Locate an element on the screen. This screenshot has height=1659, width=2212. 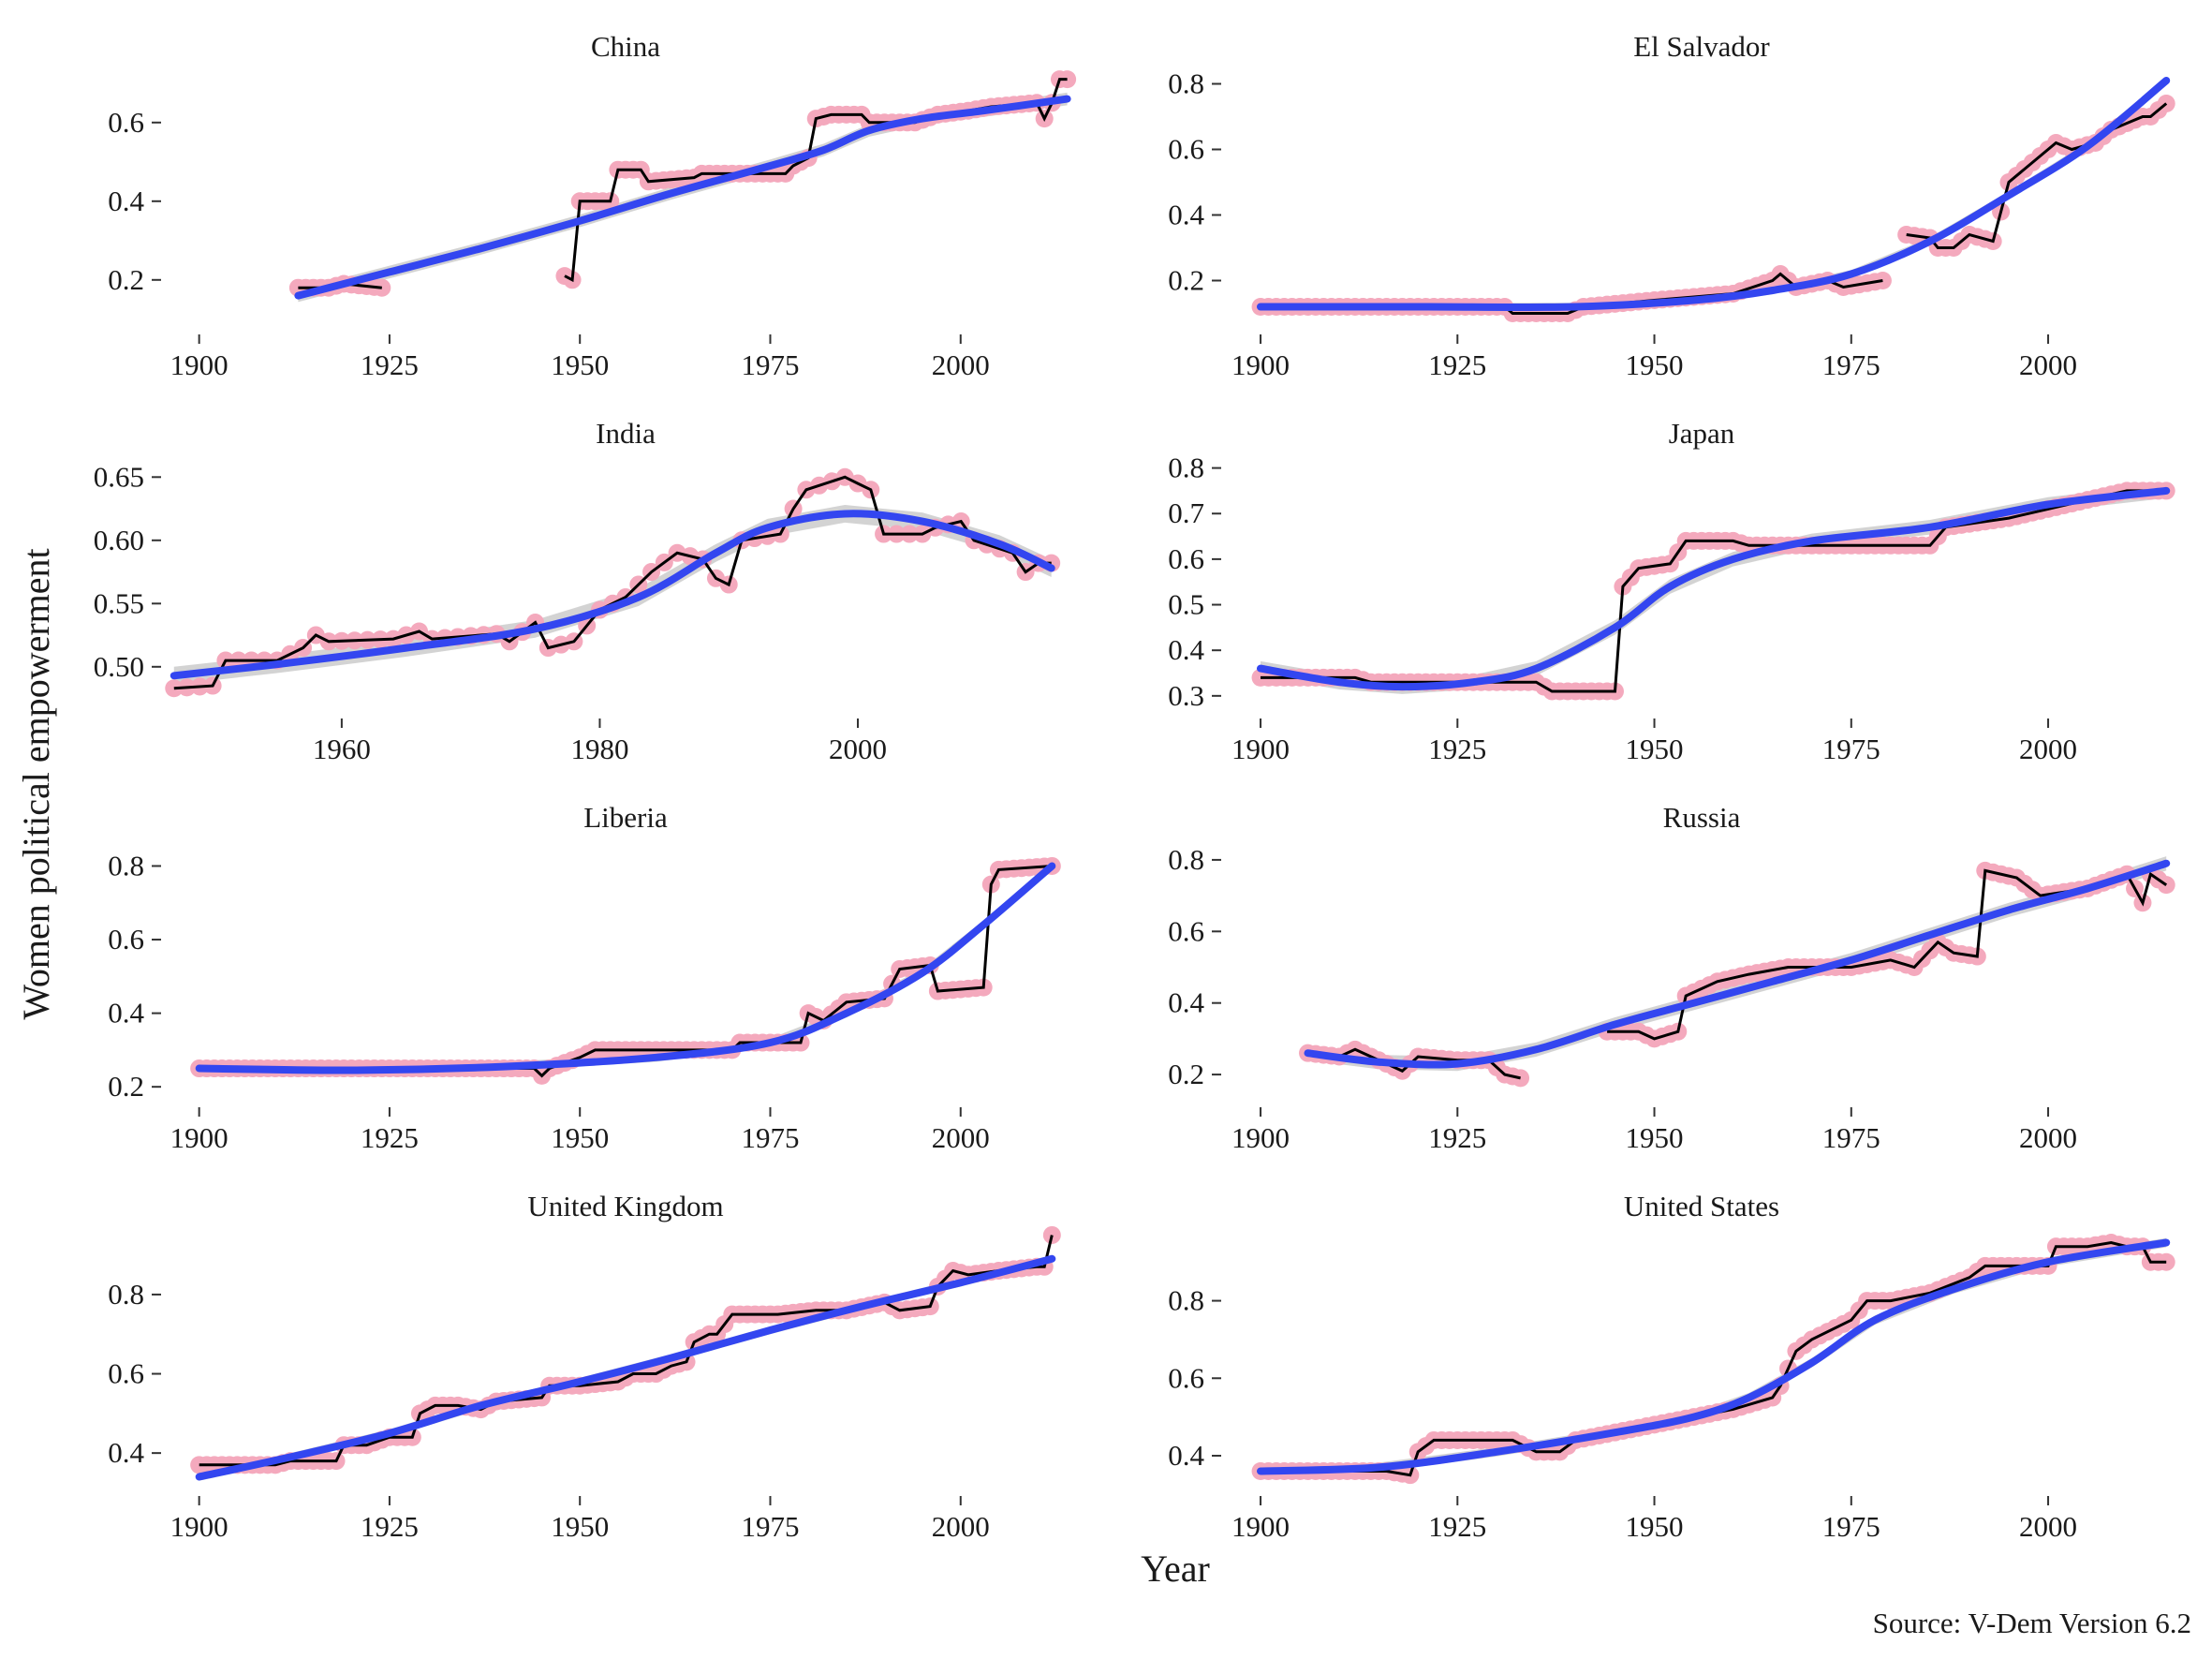
panel-india: India 0.50 0.55 0.60 0.65 1960 1980 2000 is located at coordinates (577, 591).